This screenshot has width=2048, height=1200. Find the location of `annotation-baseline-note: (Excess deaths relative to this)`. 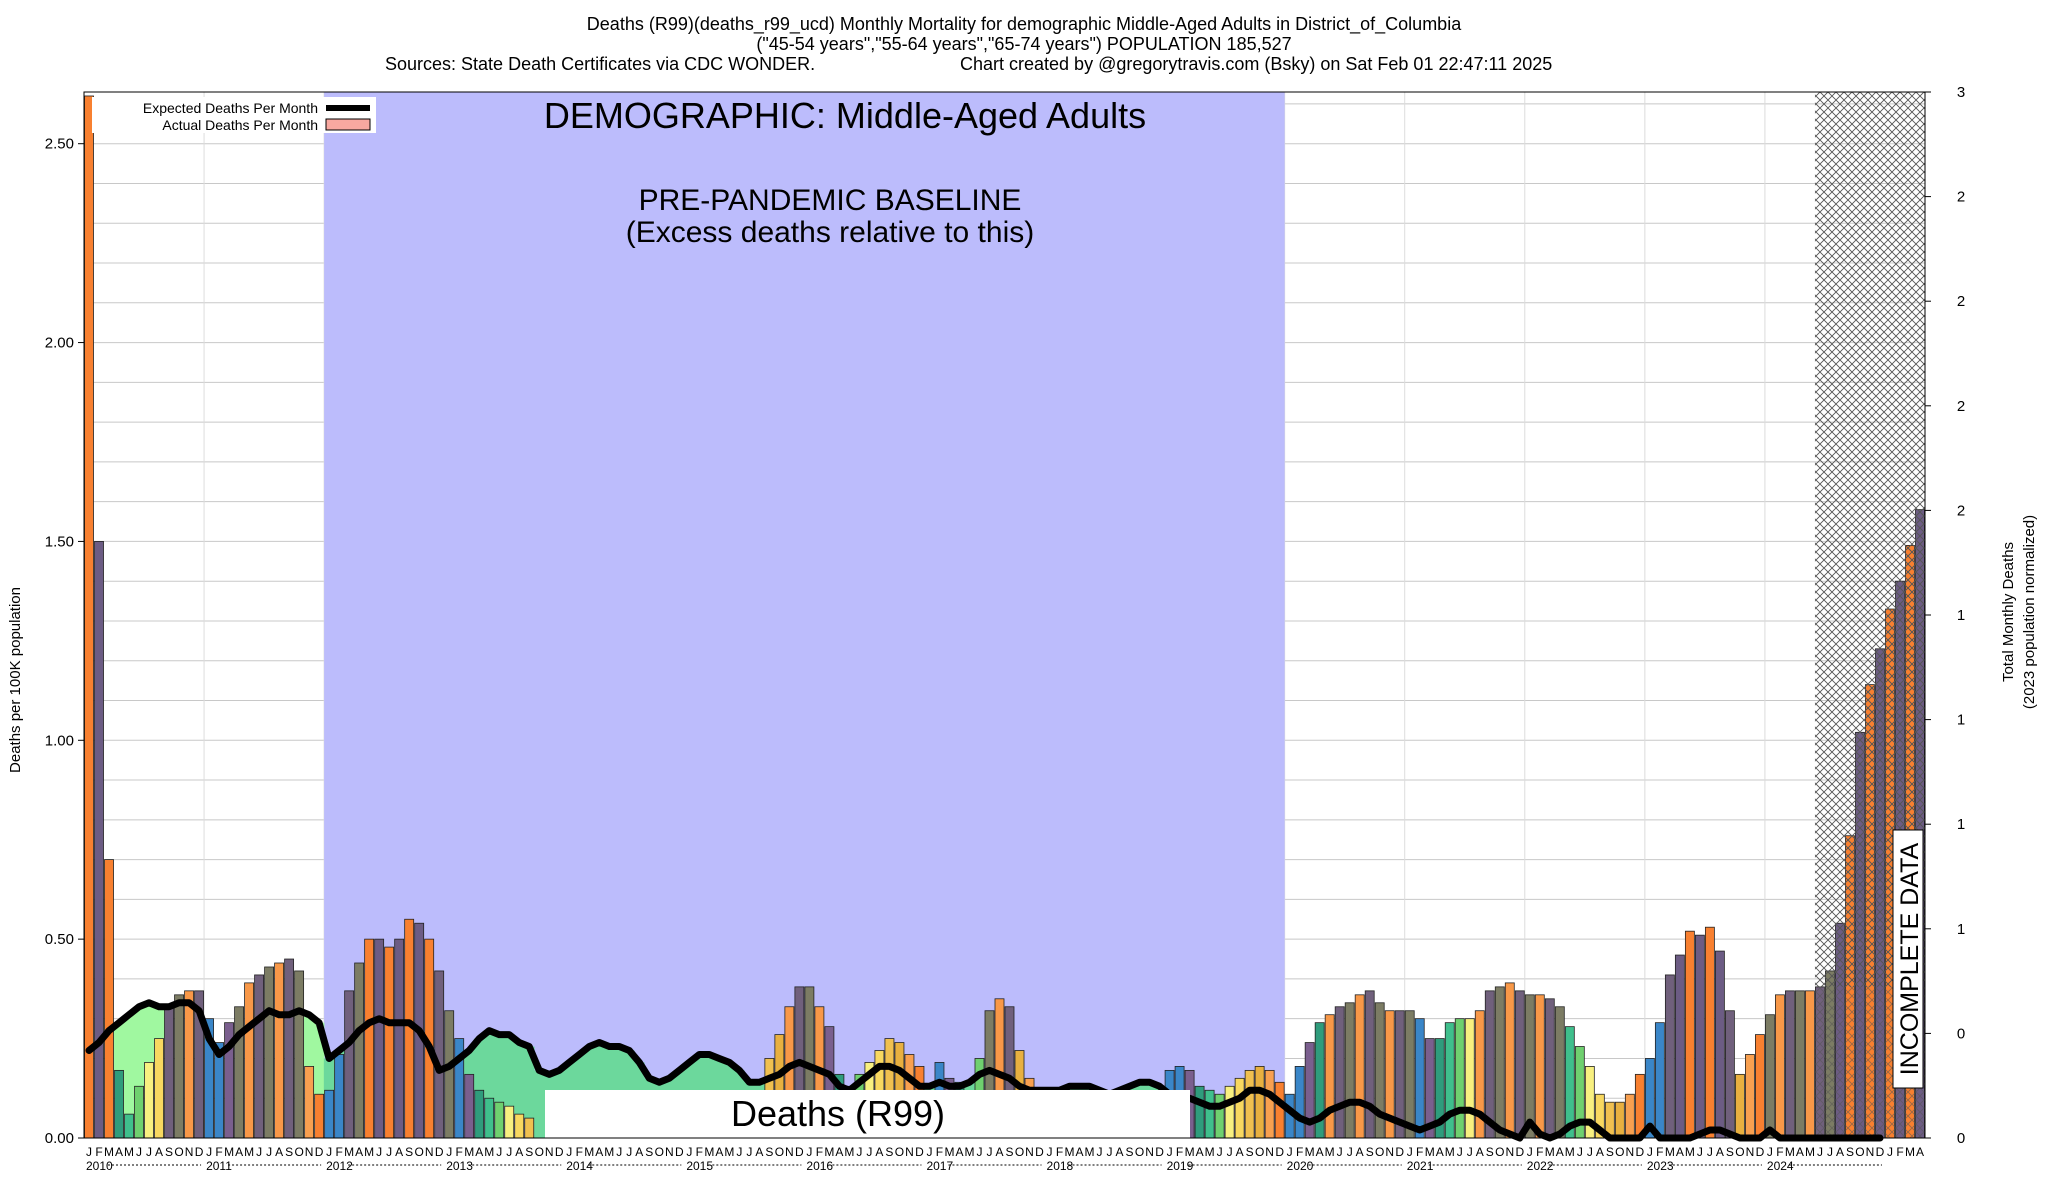

annotation-baseline-note: (Excess deaths relative to this) is located at coordinates (830, 232).